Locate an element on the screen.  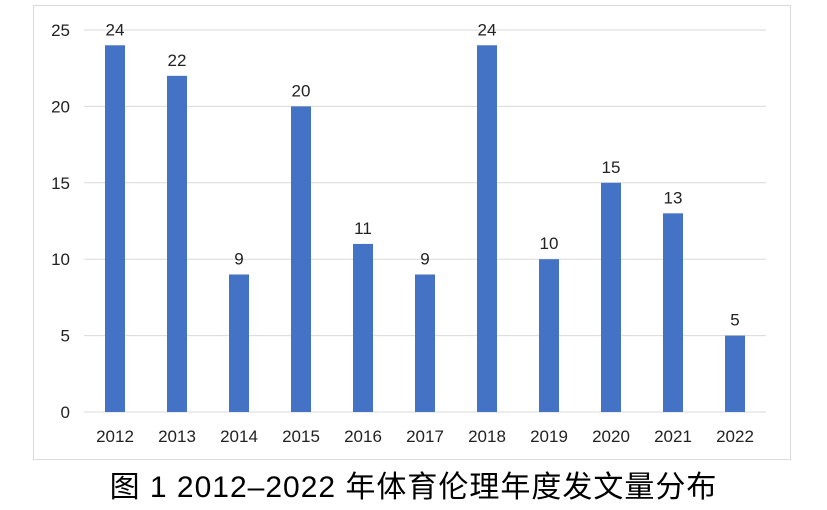
x-tick-label: 2016 is located at coordinates (363, 436).